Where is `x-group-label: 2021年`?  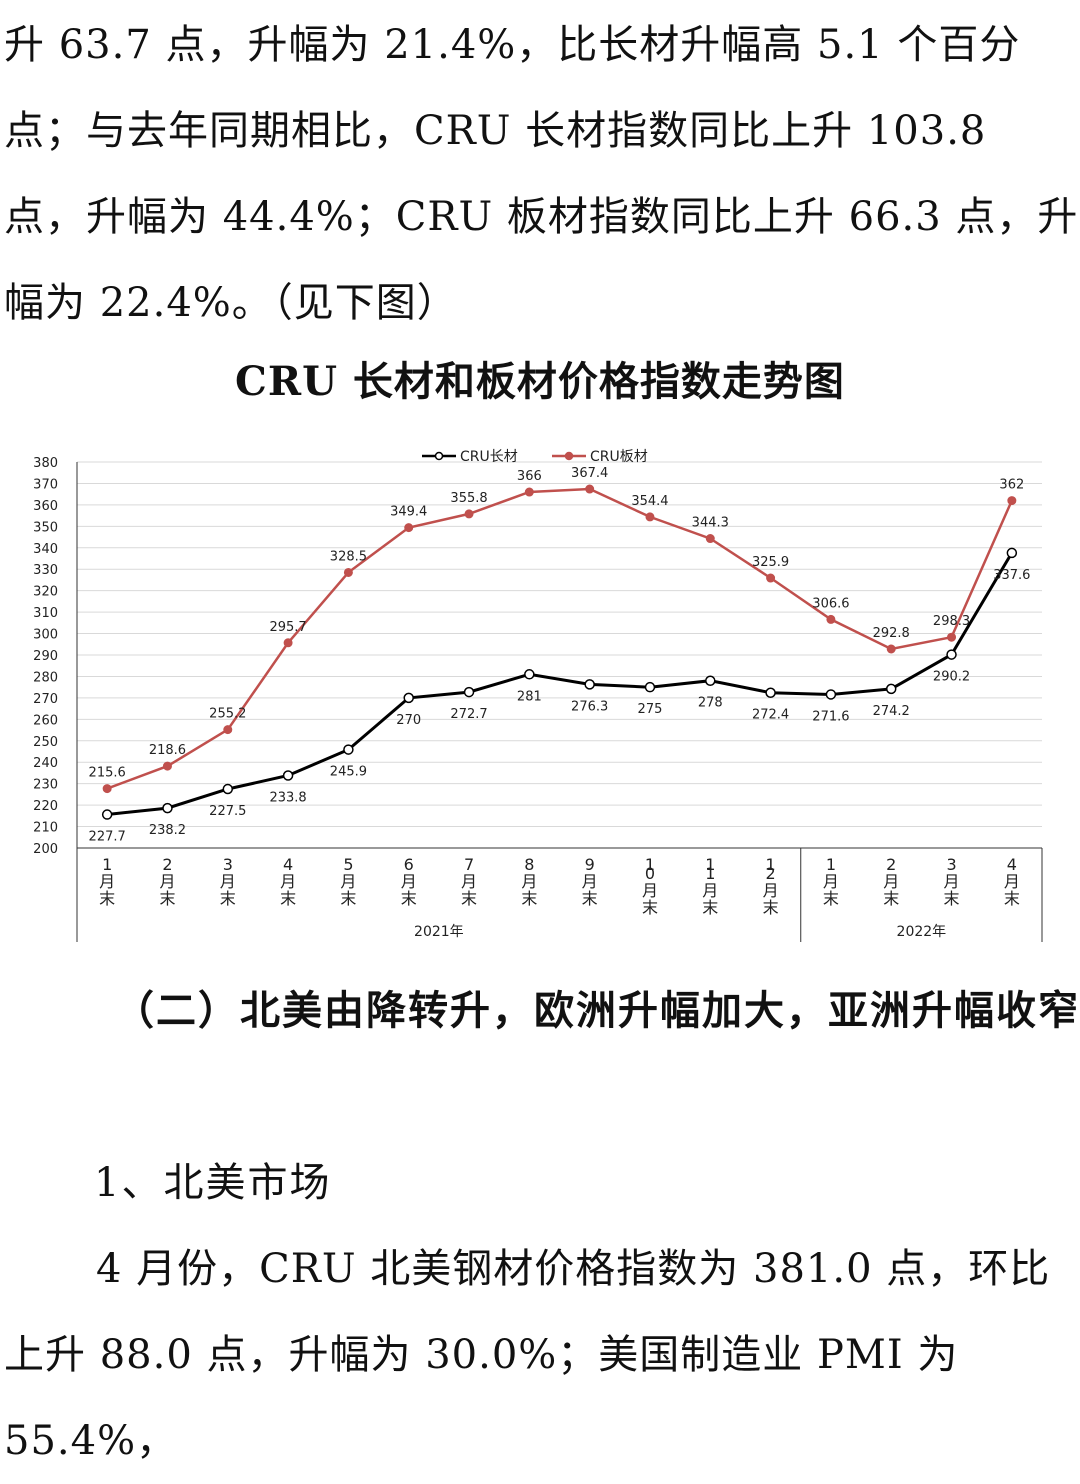 x-group-label: 2021年 is located at coordinates (439, 932).